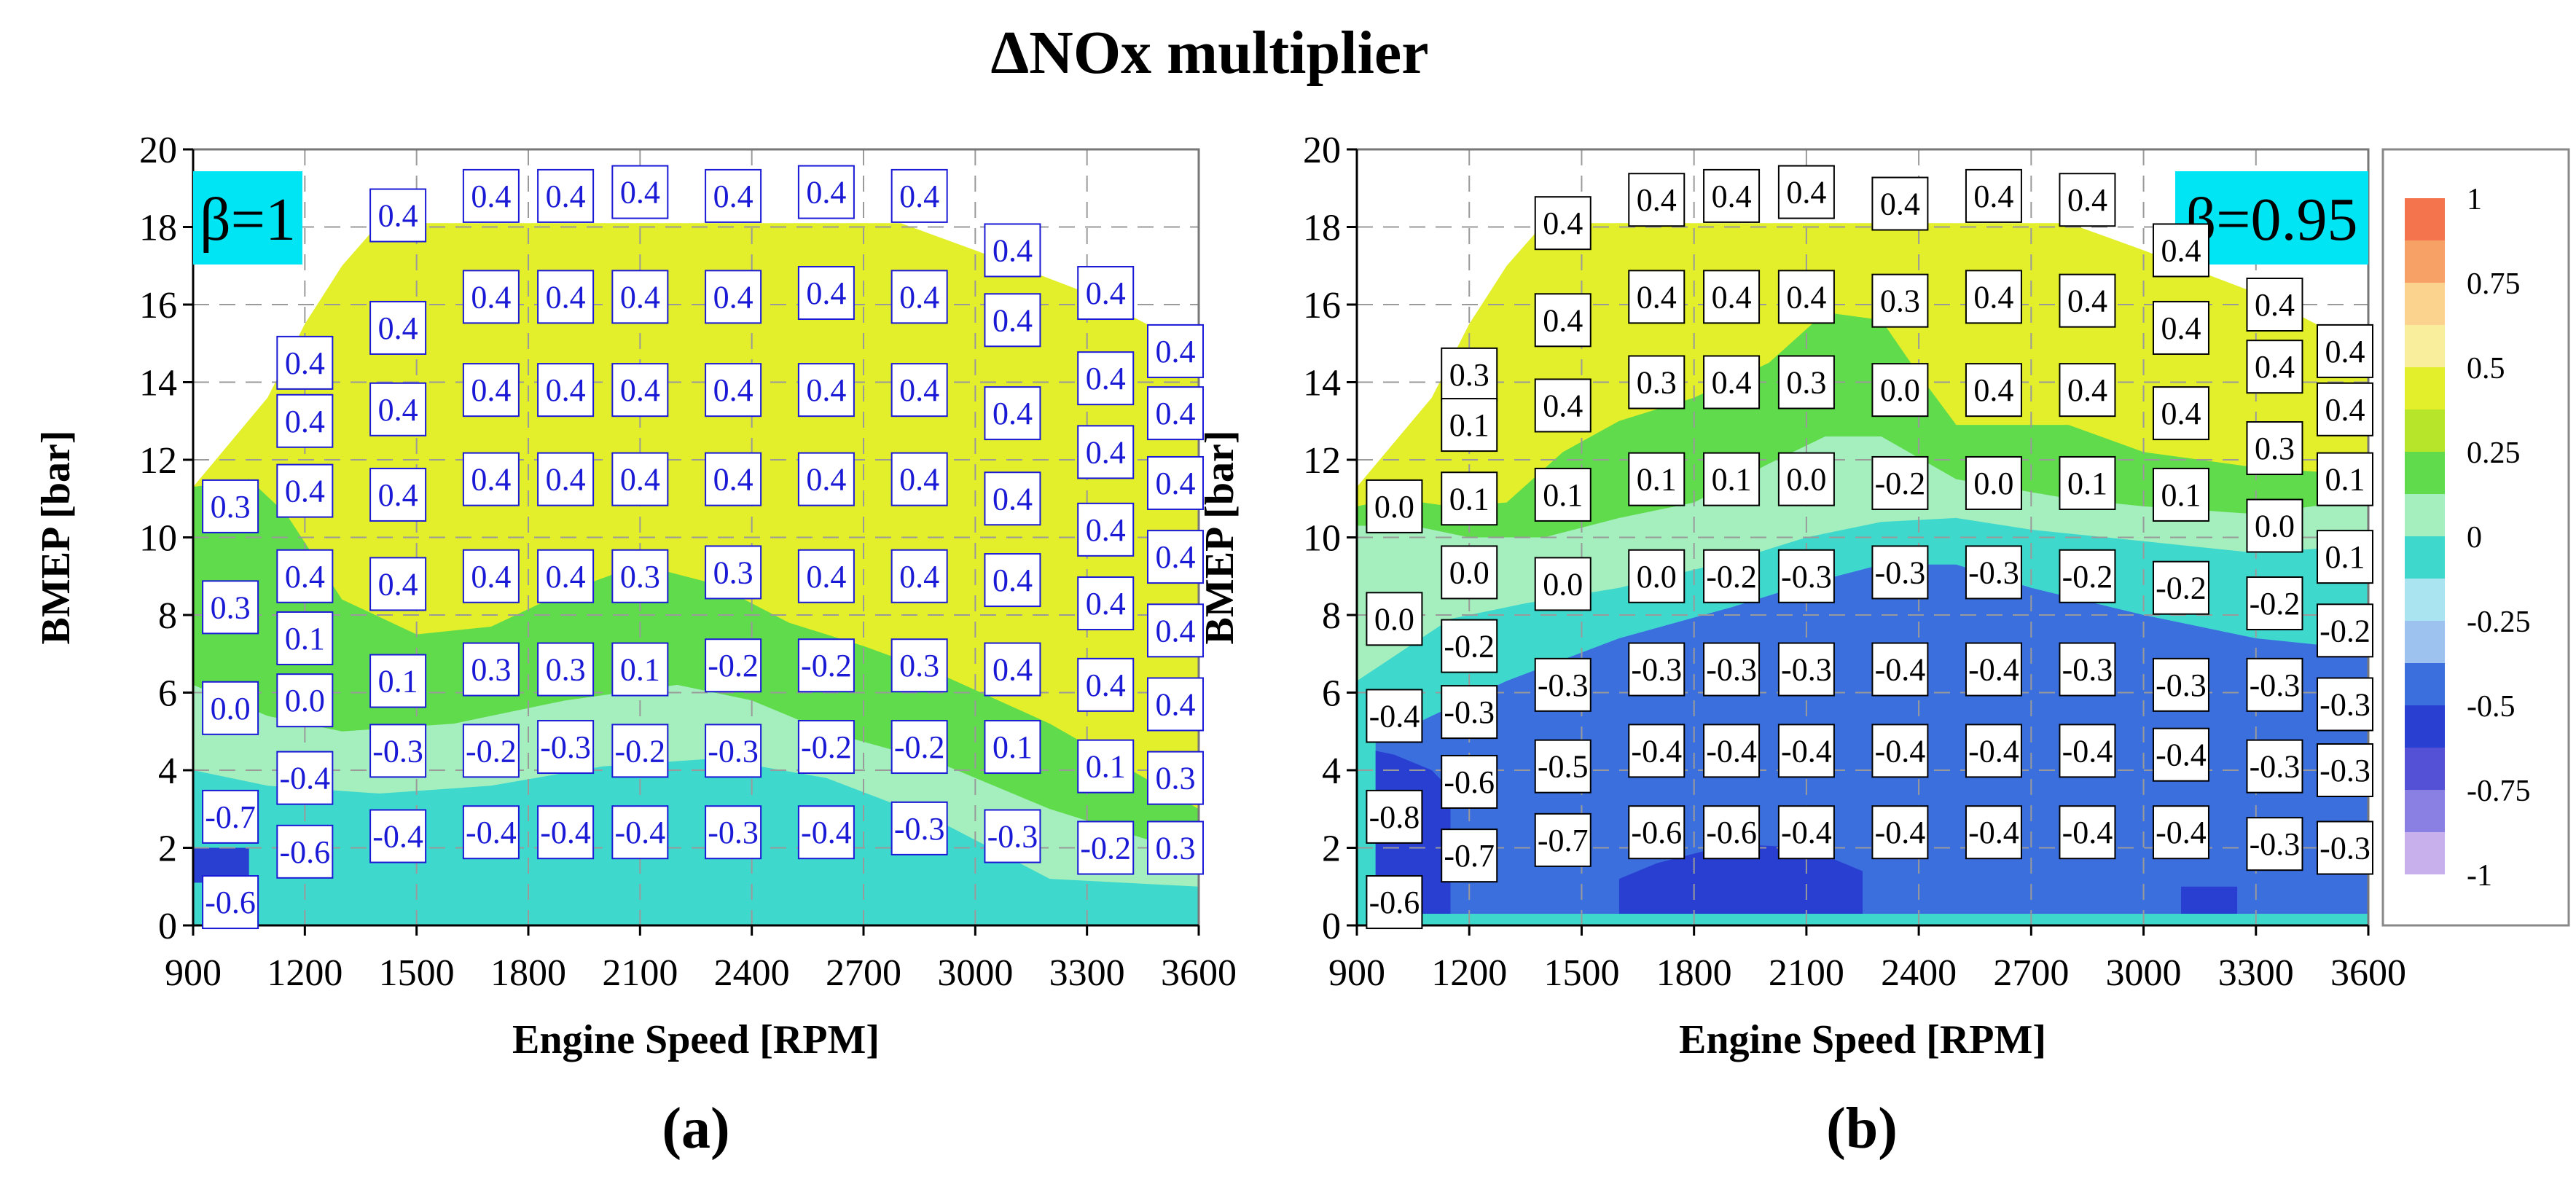  Describe the element at coordinates (304, 973) in the screenshot. I see `x-tick-label: 1200` at that location.